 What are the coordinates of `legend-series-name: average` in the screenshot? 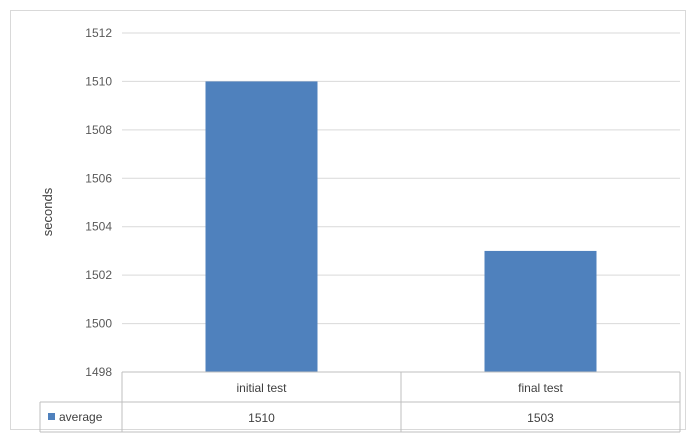 It's located at (81, 417).